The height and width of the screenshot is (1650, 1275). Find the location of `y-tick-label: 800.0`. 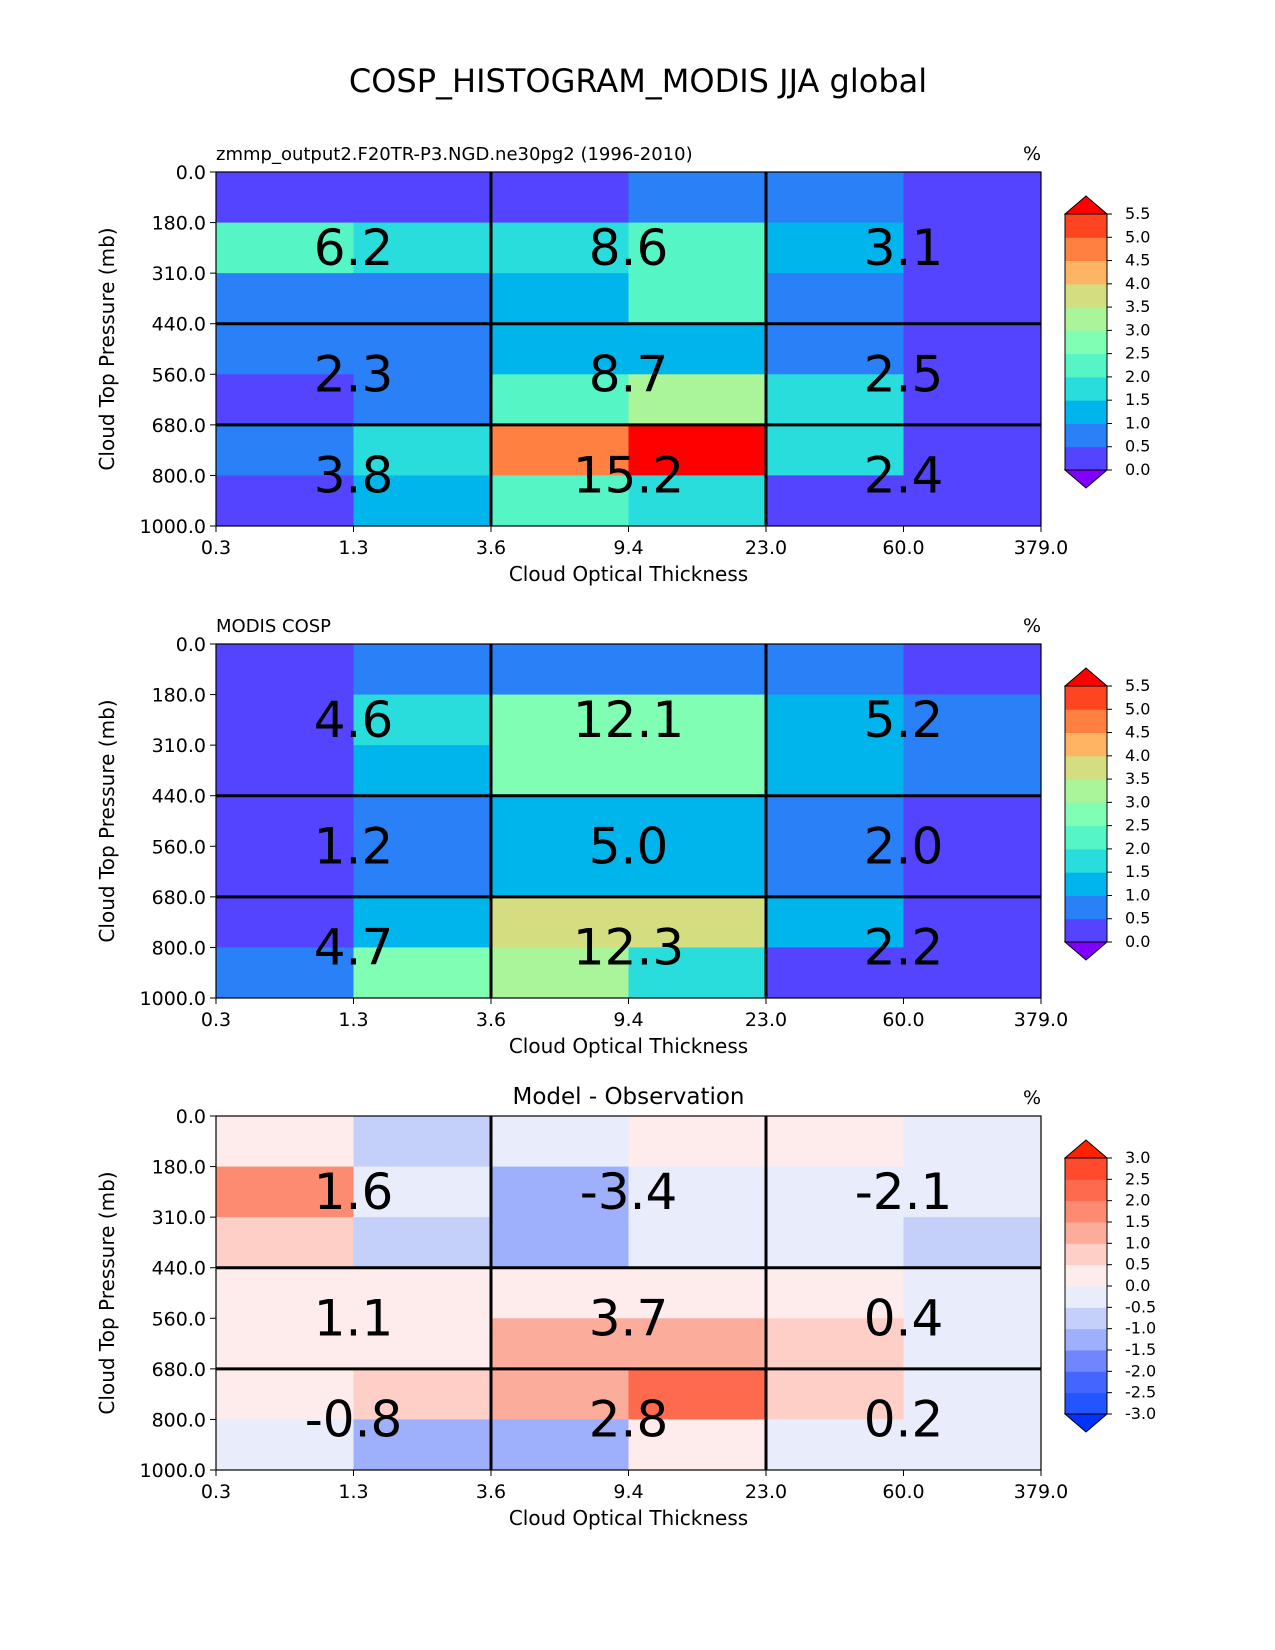

y-tick-label: 800.0 is located at coordinates (179, 1420).